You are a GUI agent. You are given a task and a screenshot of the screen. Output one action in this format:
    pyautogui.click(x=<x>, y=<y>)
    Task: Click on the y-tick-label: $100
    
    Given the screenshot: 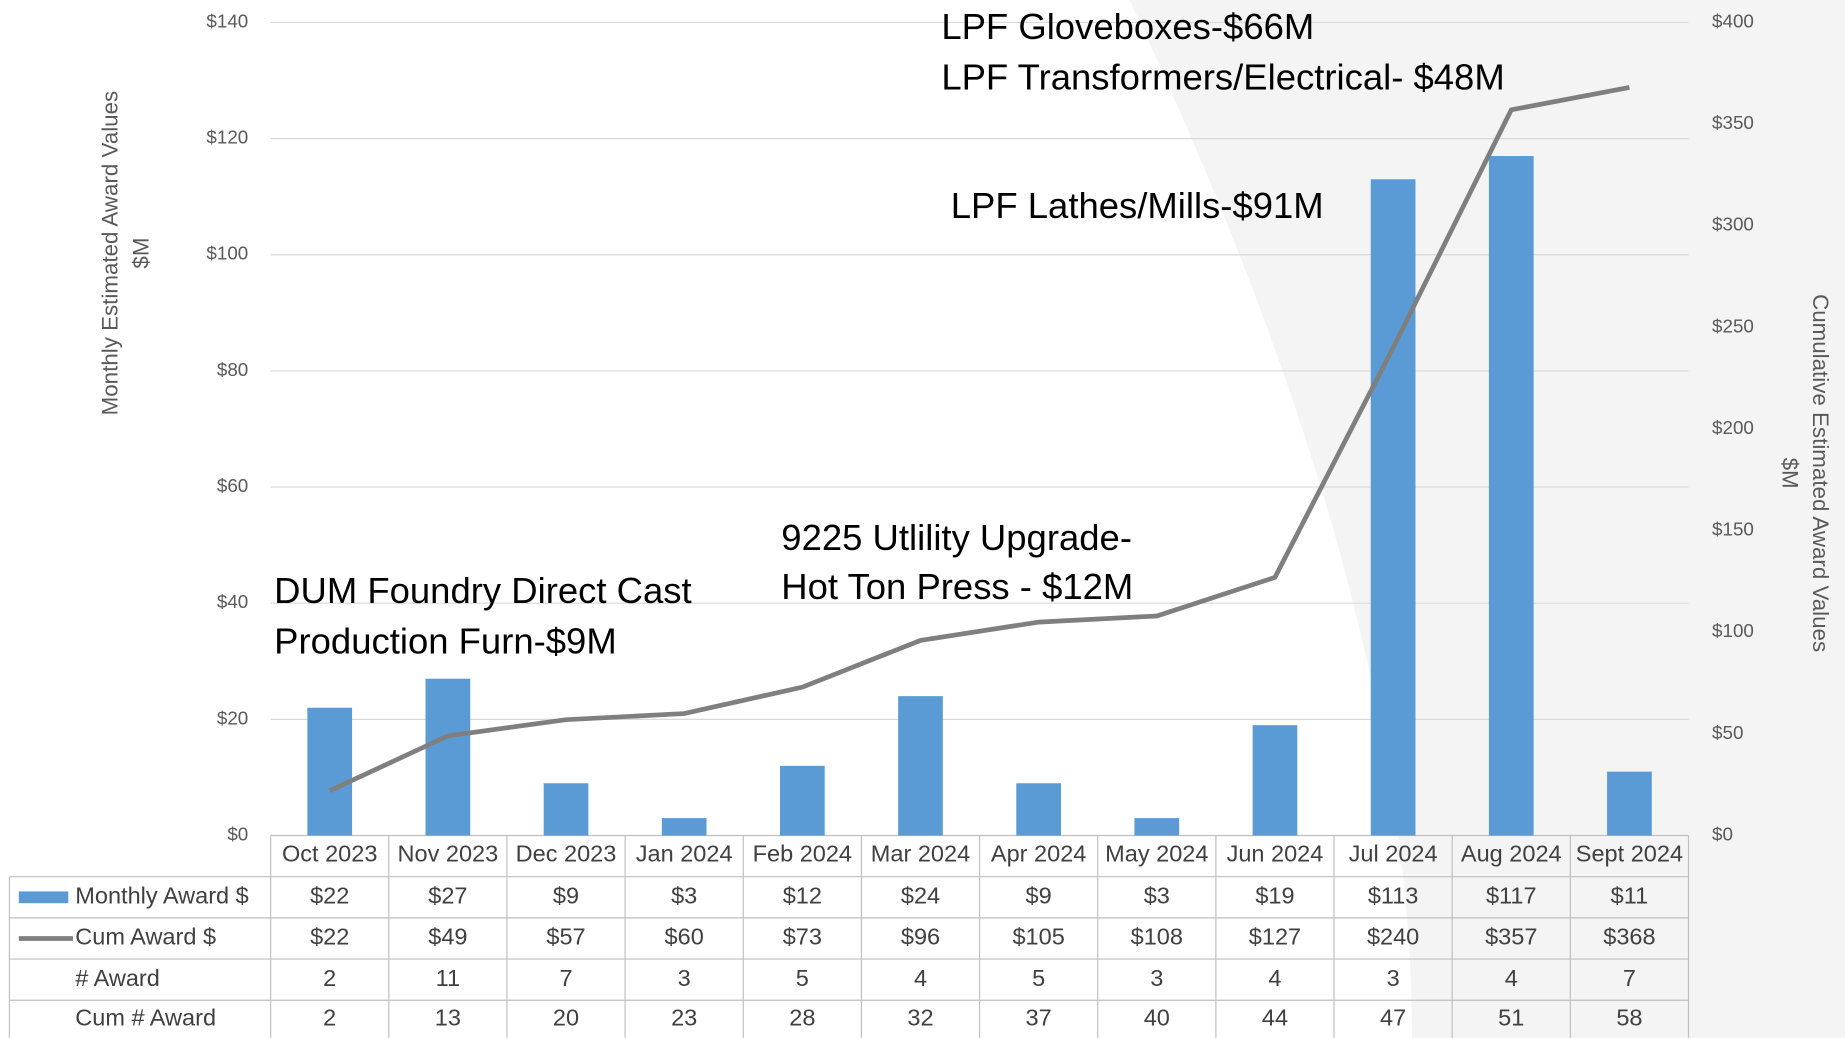 What is the action you would take?
    pyautogui.click(x=227, y=253)
    